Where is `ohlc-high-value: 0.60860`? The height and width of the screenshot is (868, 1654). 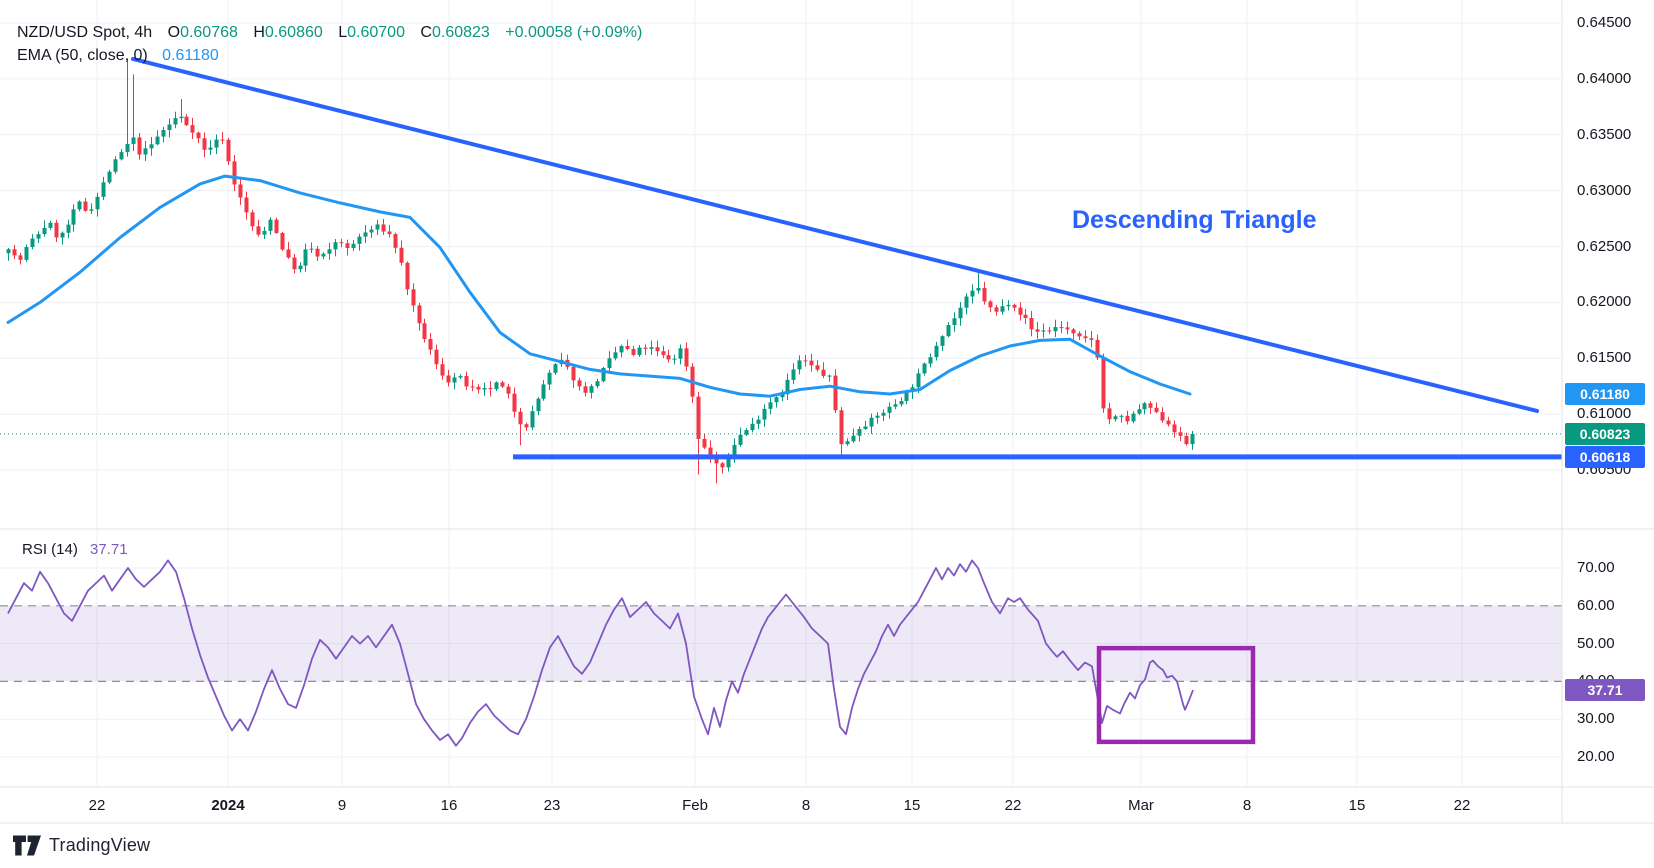
ohlc-high-value: 0.60860 is located at coordinates (293, 32).